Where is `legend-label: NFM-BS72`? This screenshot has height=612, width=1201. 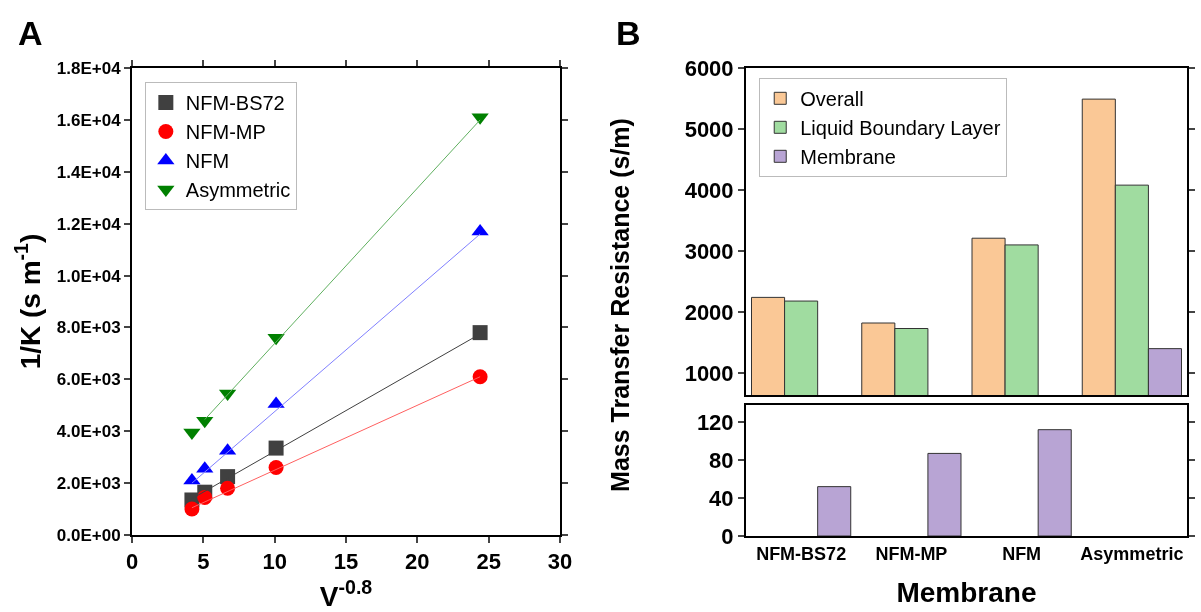 legend-label: NFM-BS72 is located at coordinates (235, 103).